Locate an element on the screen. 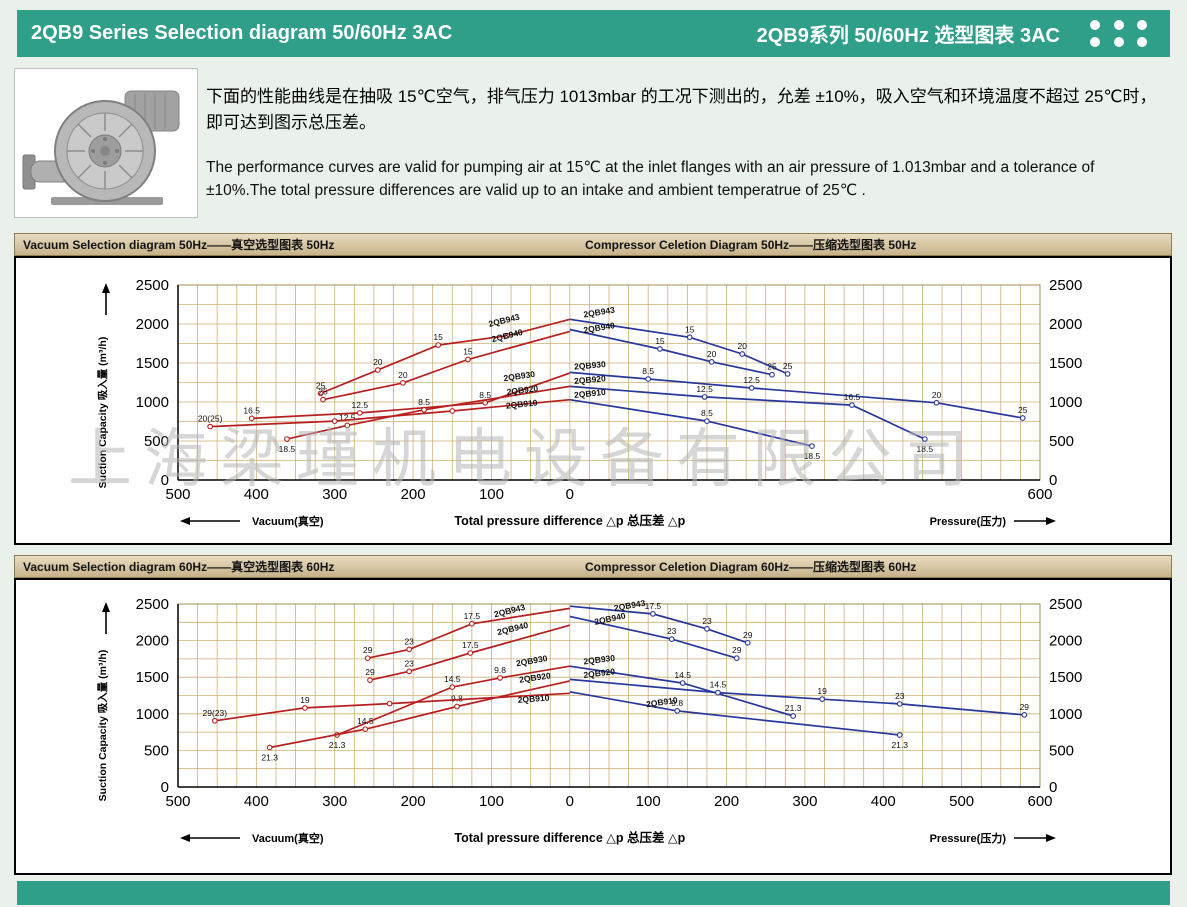  dots-grid-icon is located at coordinates (1122, 33).